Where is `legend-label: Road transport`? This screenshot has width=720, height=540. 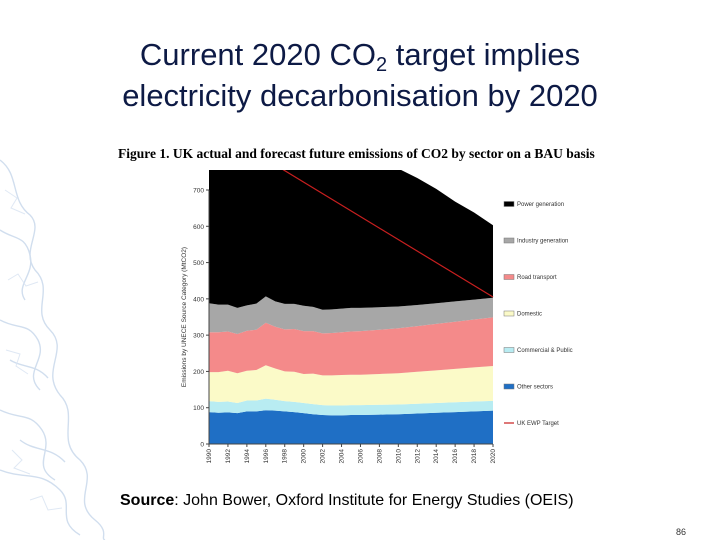
legend-label: Road transport is located at coordinates (537, 278).